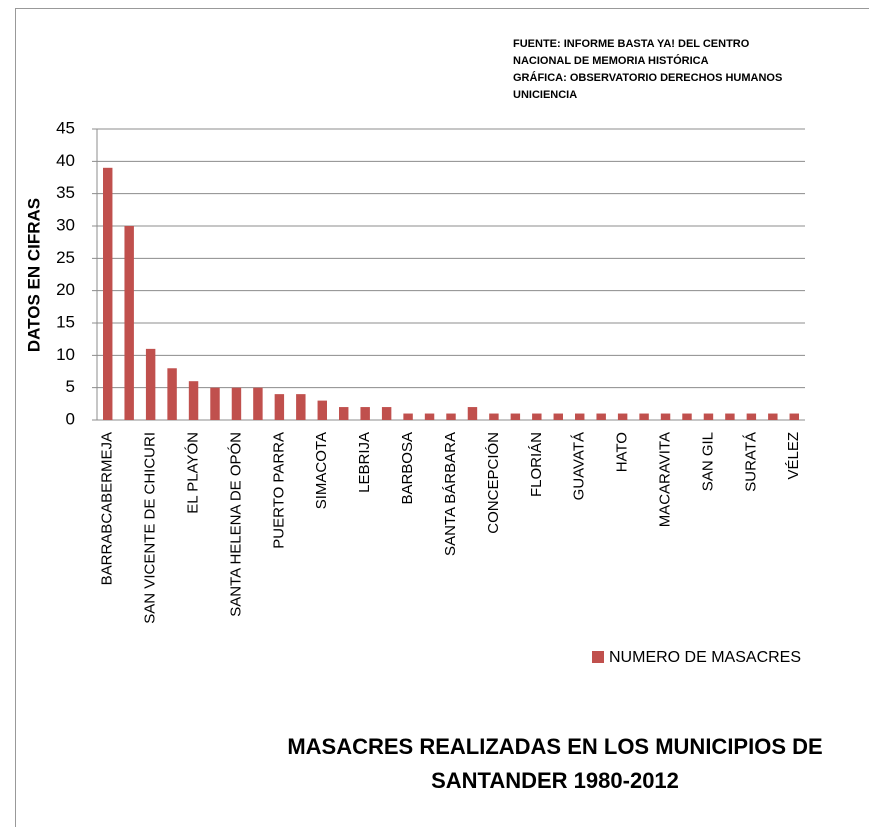  I want to click on y-tick-label: 20, so click(65, 289).